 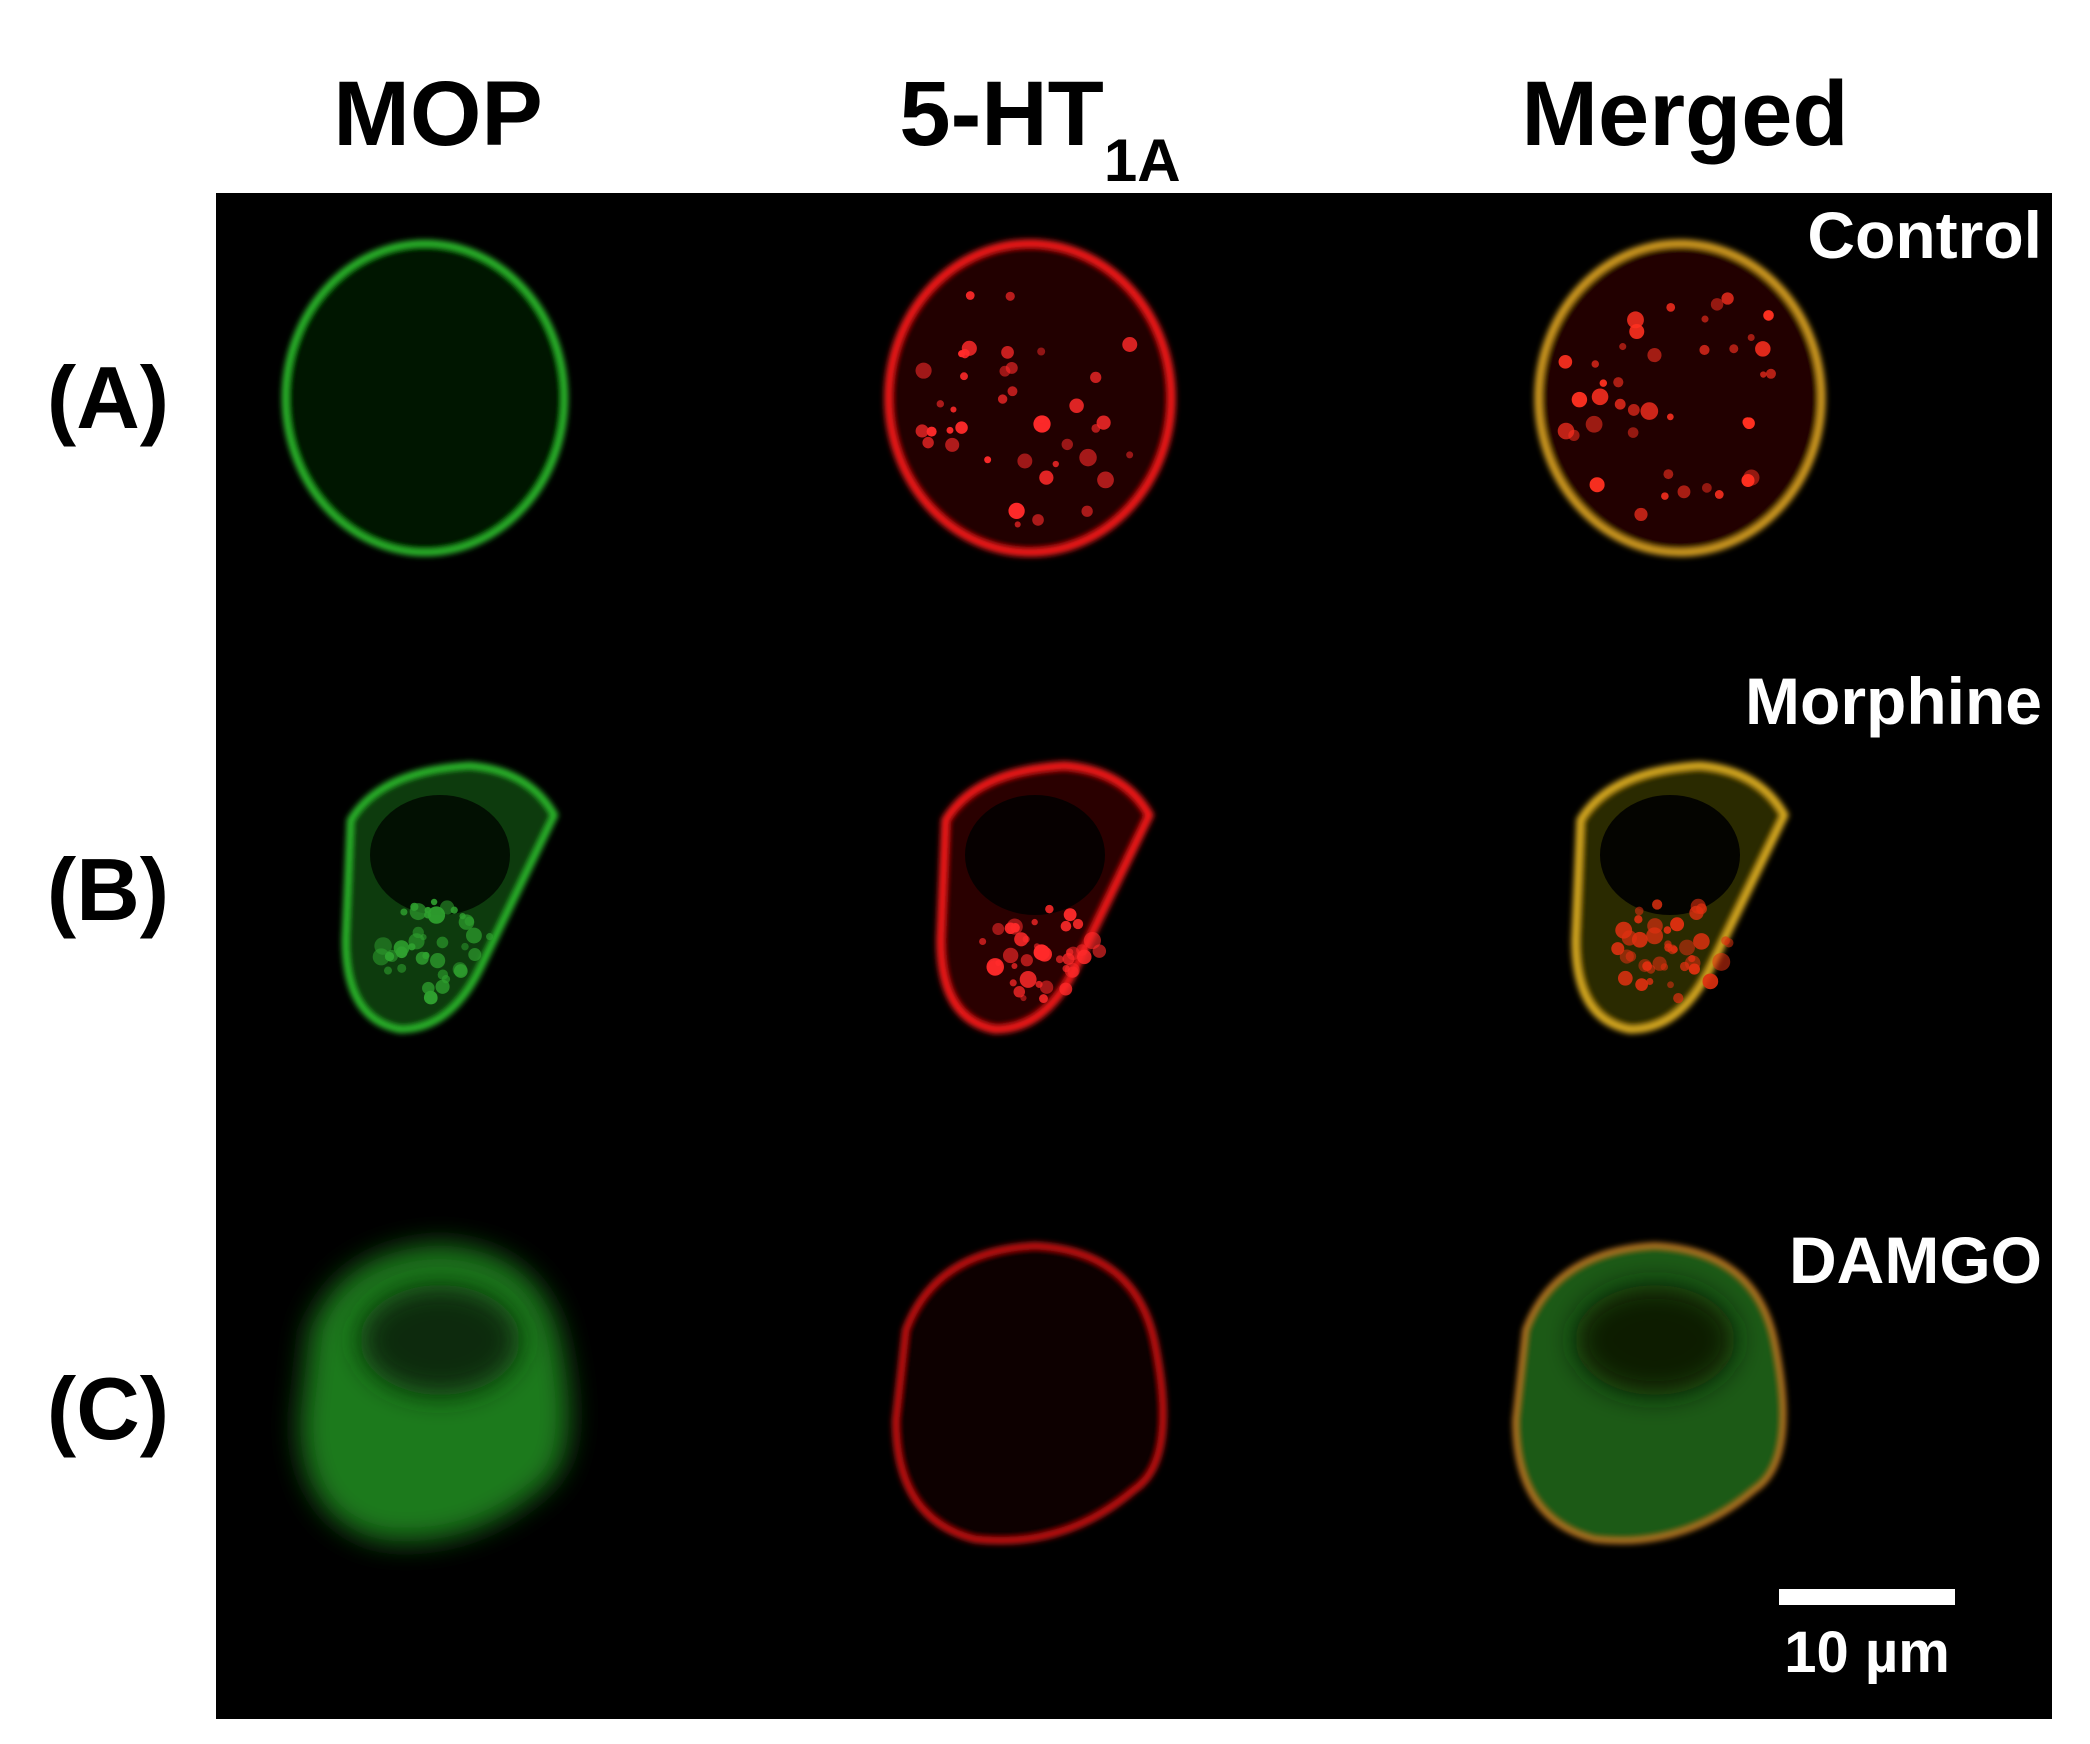 What do you see at coordinates (1001, 114) in the screenshot?
I see `header-base: 5-HT` at bounding box center [1001, 114].